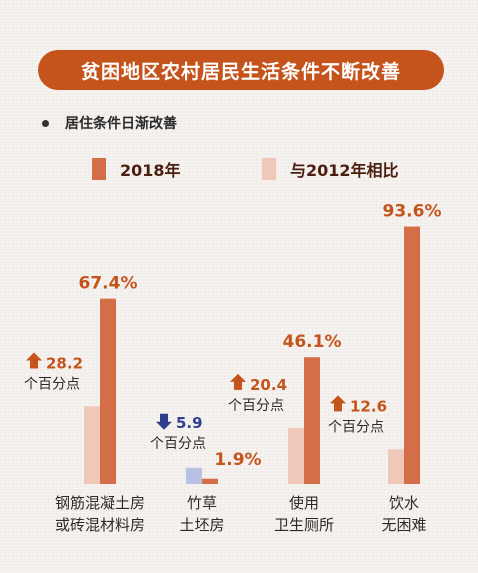 This screenshot has width=478, height=573. Describe the element at coordinates (304, 503) in the screenshot. I see `category-label-line1: 使用` at that location.